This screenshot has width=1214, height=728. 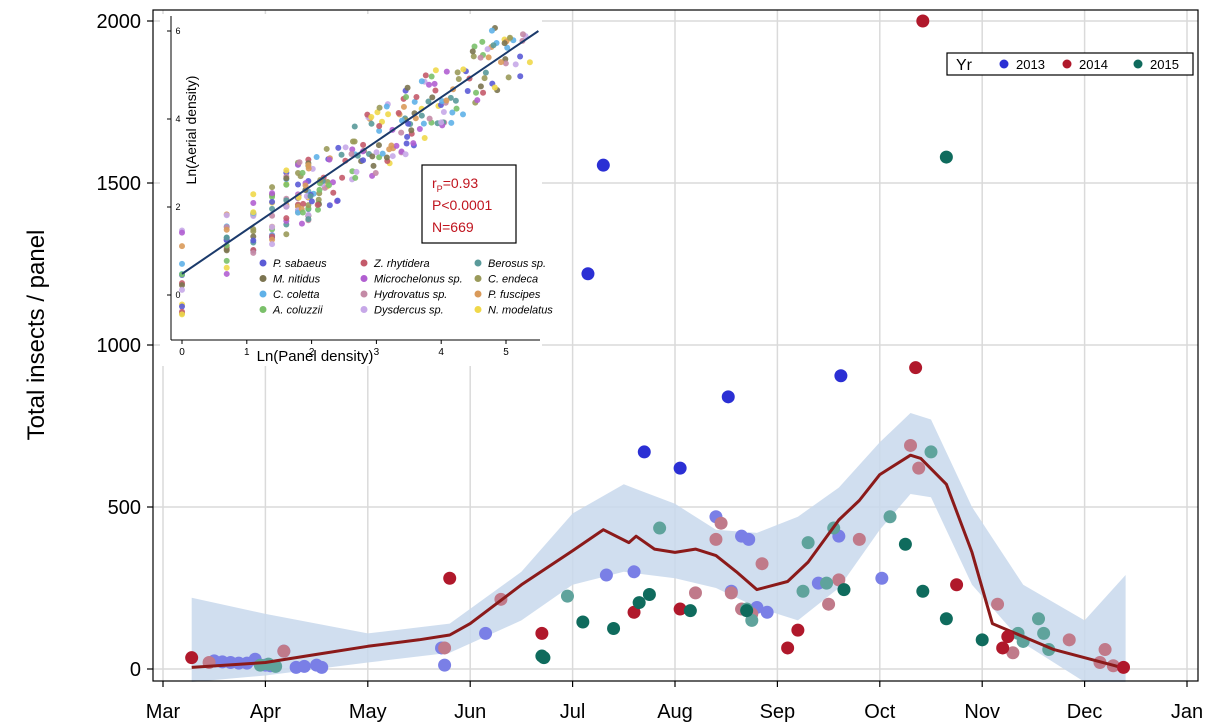 What do you see at coordinates (300, 264) in the screenshot?
I see `inset-legend-label: P. sabaeus` at bounding box center [300, 264].